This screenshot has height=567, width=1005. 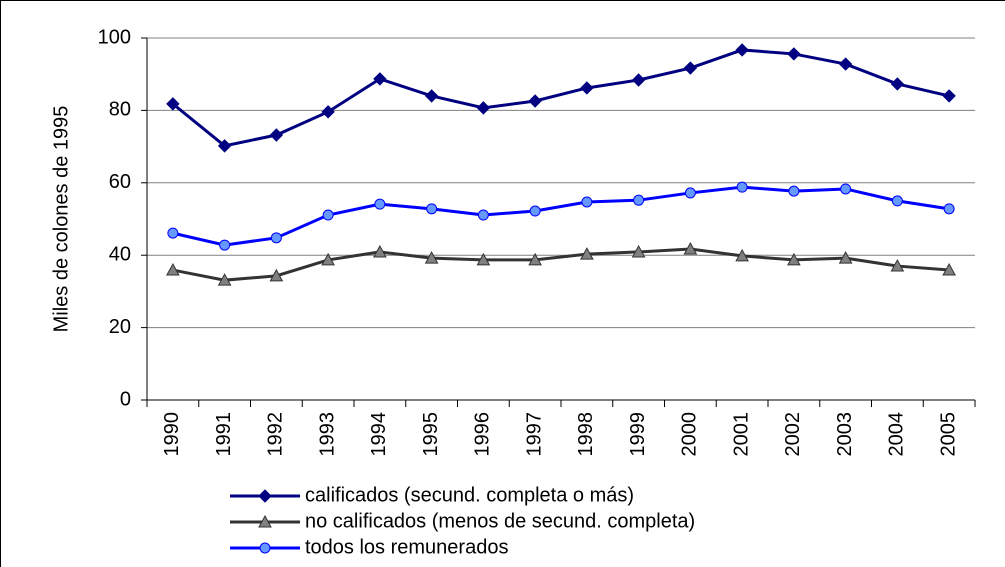 What do you see at coordinates (638, 434) in the screenshot?
I see `x-tick-label: 1999` at bounding box center [638, 434].